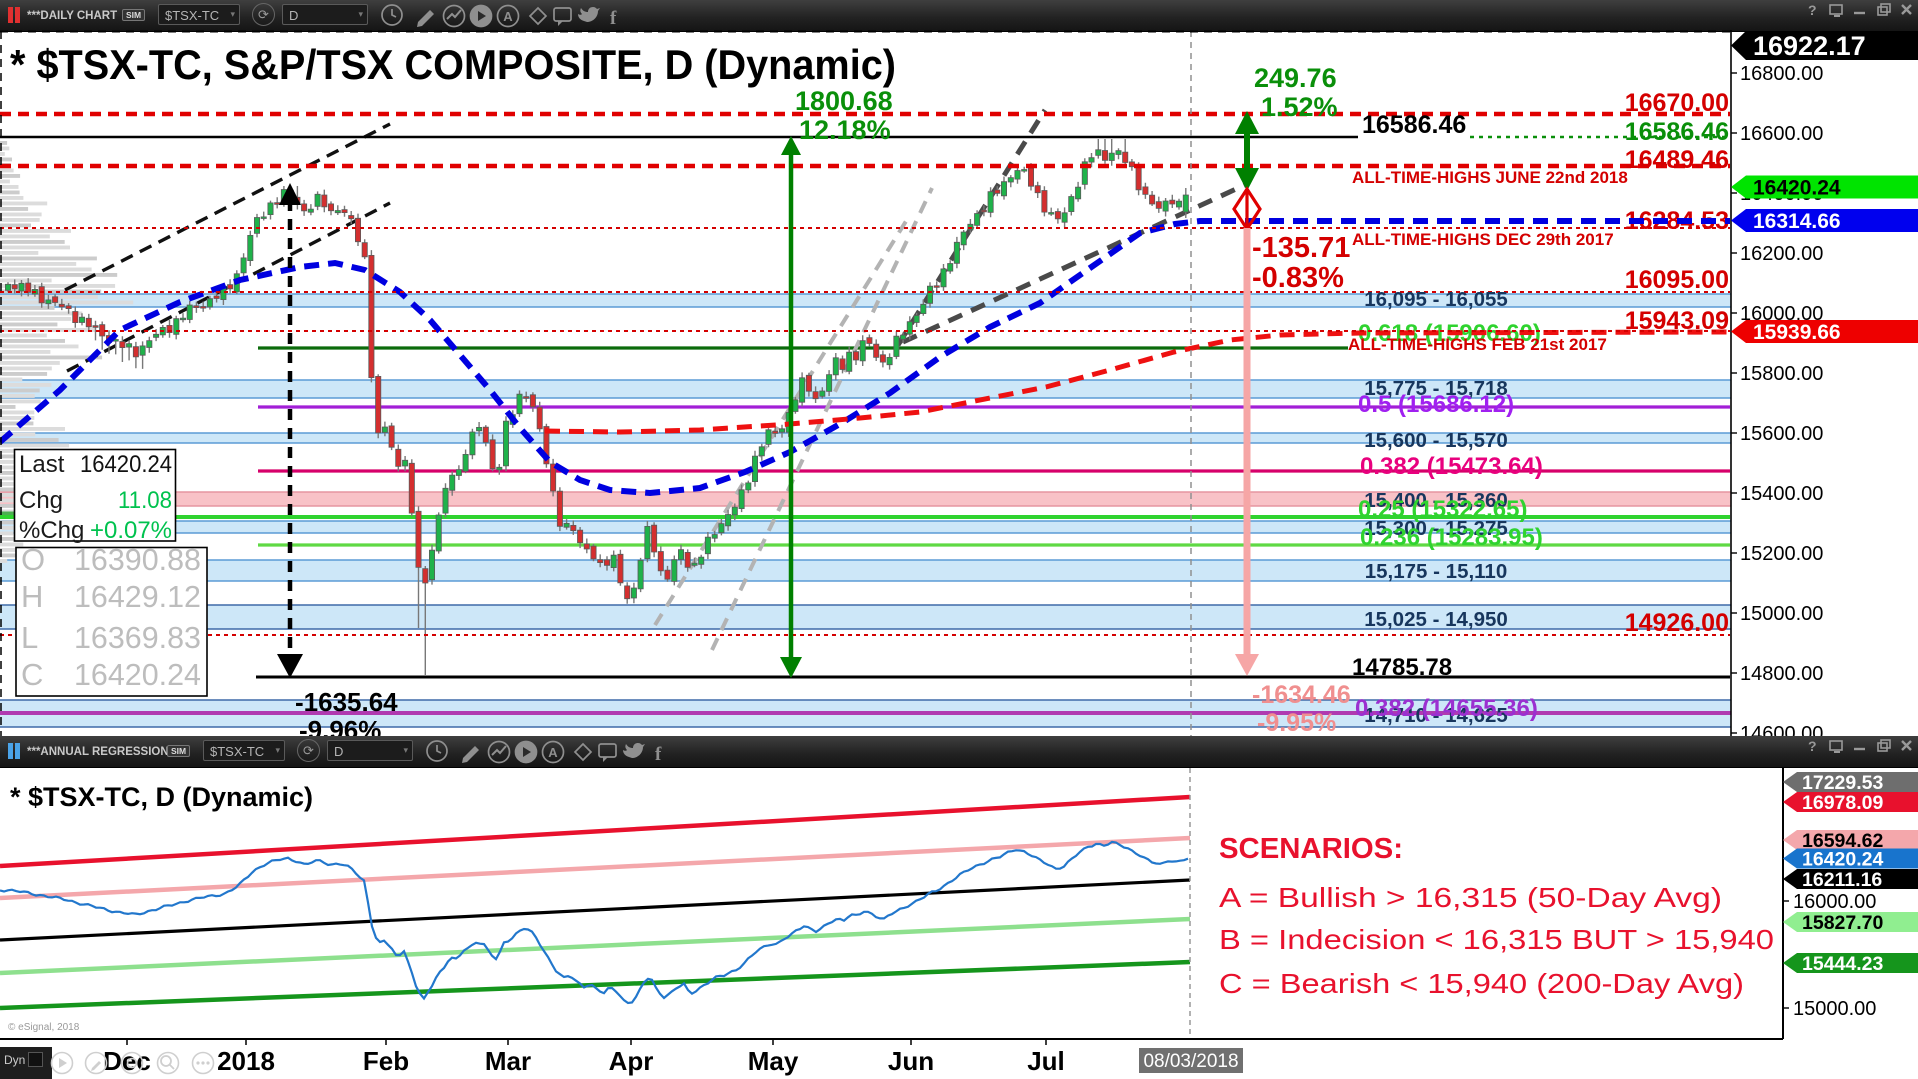 The width and height of the screenshot is (1918, 1079). What do you see at coordinates (1436, 388) in the screenshot?
I see `svg-text: 15,775 - 15,718` at bounding box center [1436, 388].